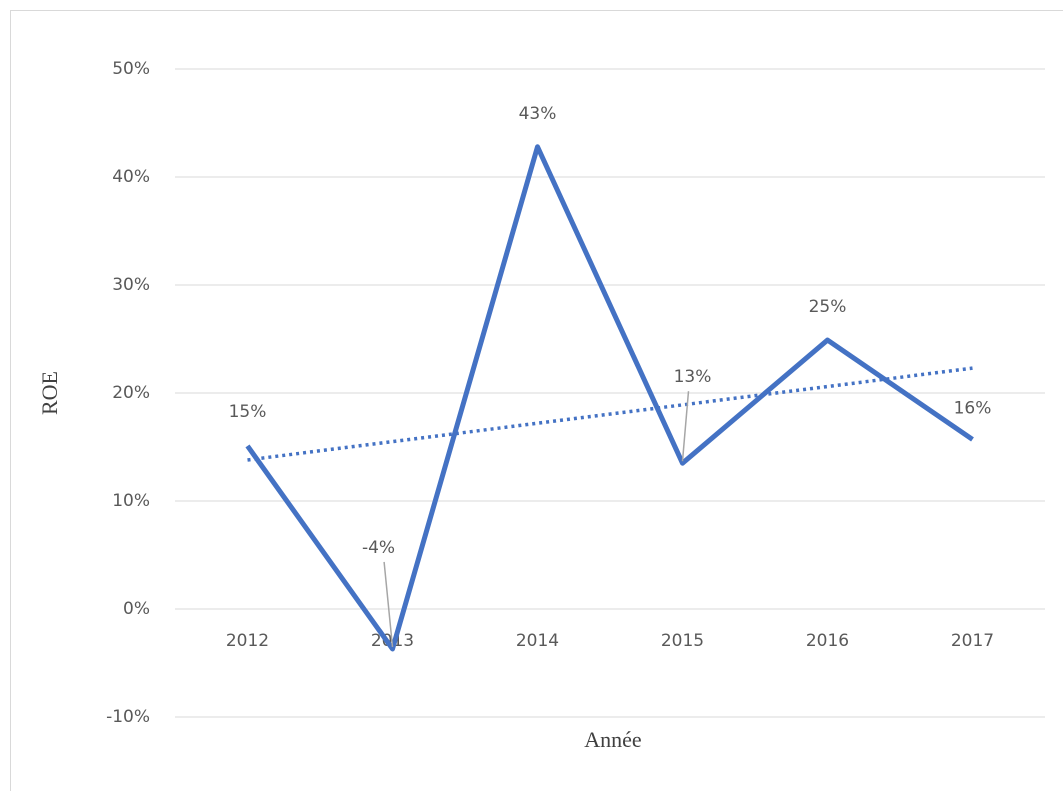 Image resolution: width=1063 pixels, height=791 pixels. Describe the element at coordinates (136, 609) in the screenshot. I see `y-tick-label: 0%` at that location.